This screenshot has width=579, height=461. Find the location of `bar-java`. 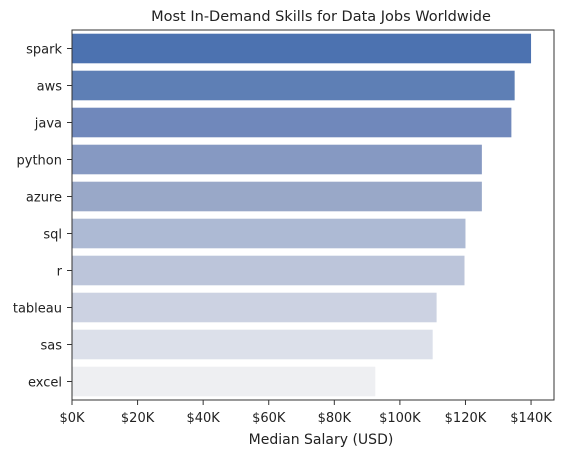

bar-java is located at coordinates (292, 122).